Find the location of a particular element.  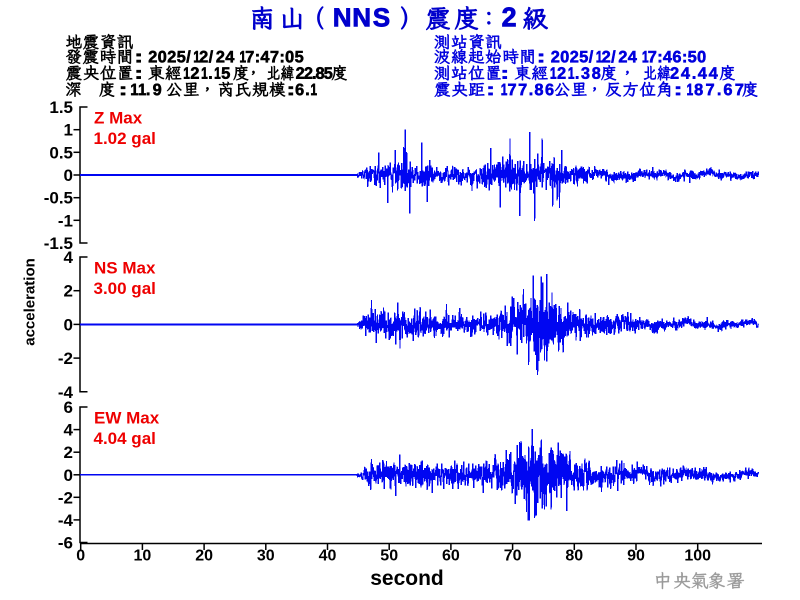

svg-text: 40 is located at coordinates (328, 556).